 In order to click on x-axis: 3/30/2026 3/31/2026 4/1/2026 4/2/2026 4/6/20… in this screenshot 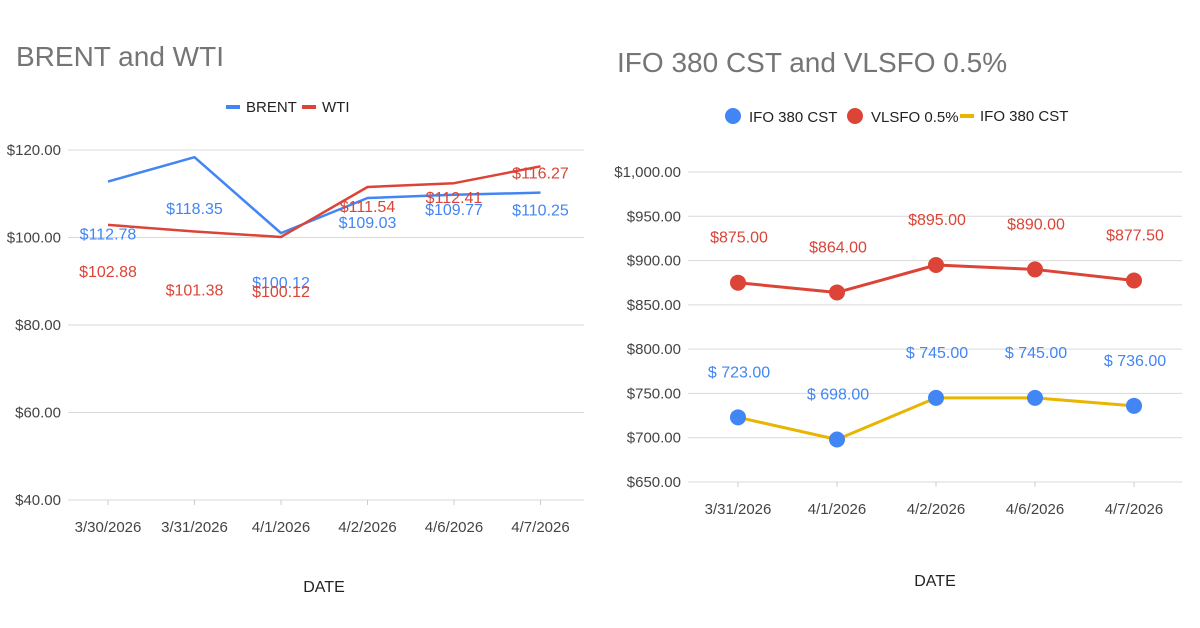, I will do `click(322, 518)`.